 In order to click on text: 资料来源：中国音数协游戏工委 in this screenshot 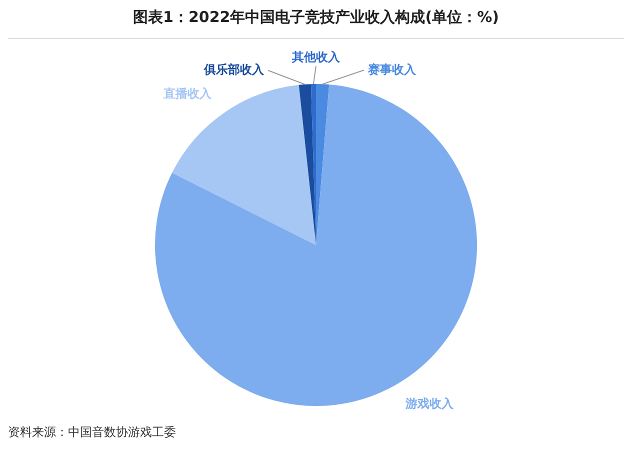, I will do `click(92, 432)`.